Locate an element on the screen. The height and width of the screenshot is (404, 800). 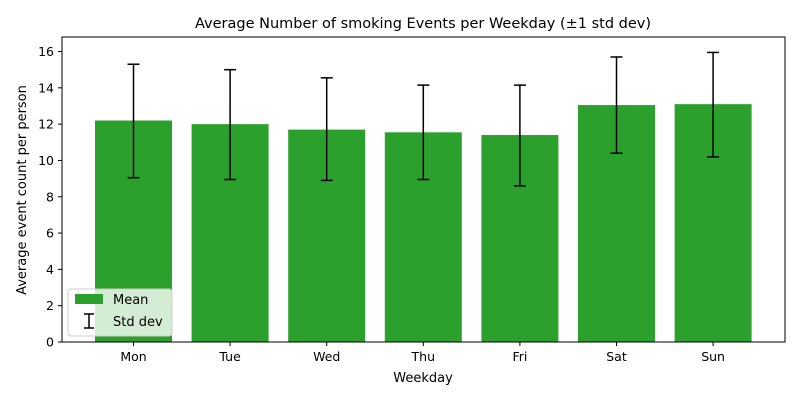
legend-stddev-symbol is located at coordinates (89, 321).